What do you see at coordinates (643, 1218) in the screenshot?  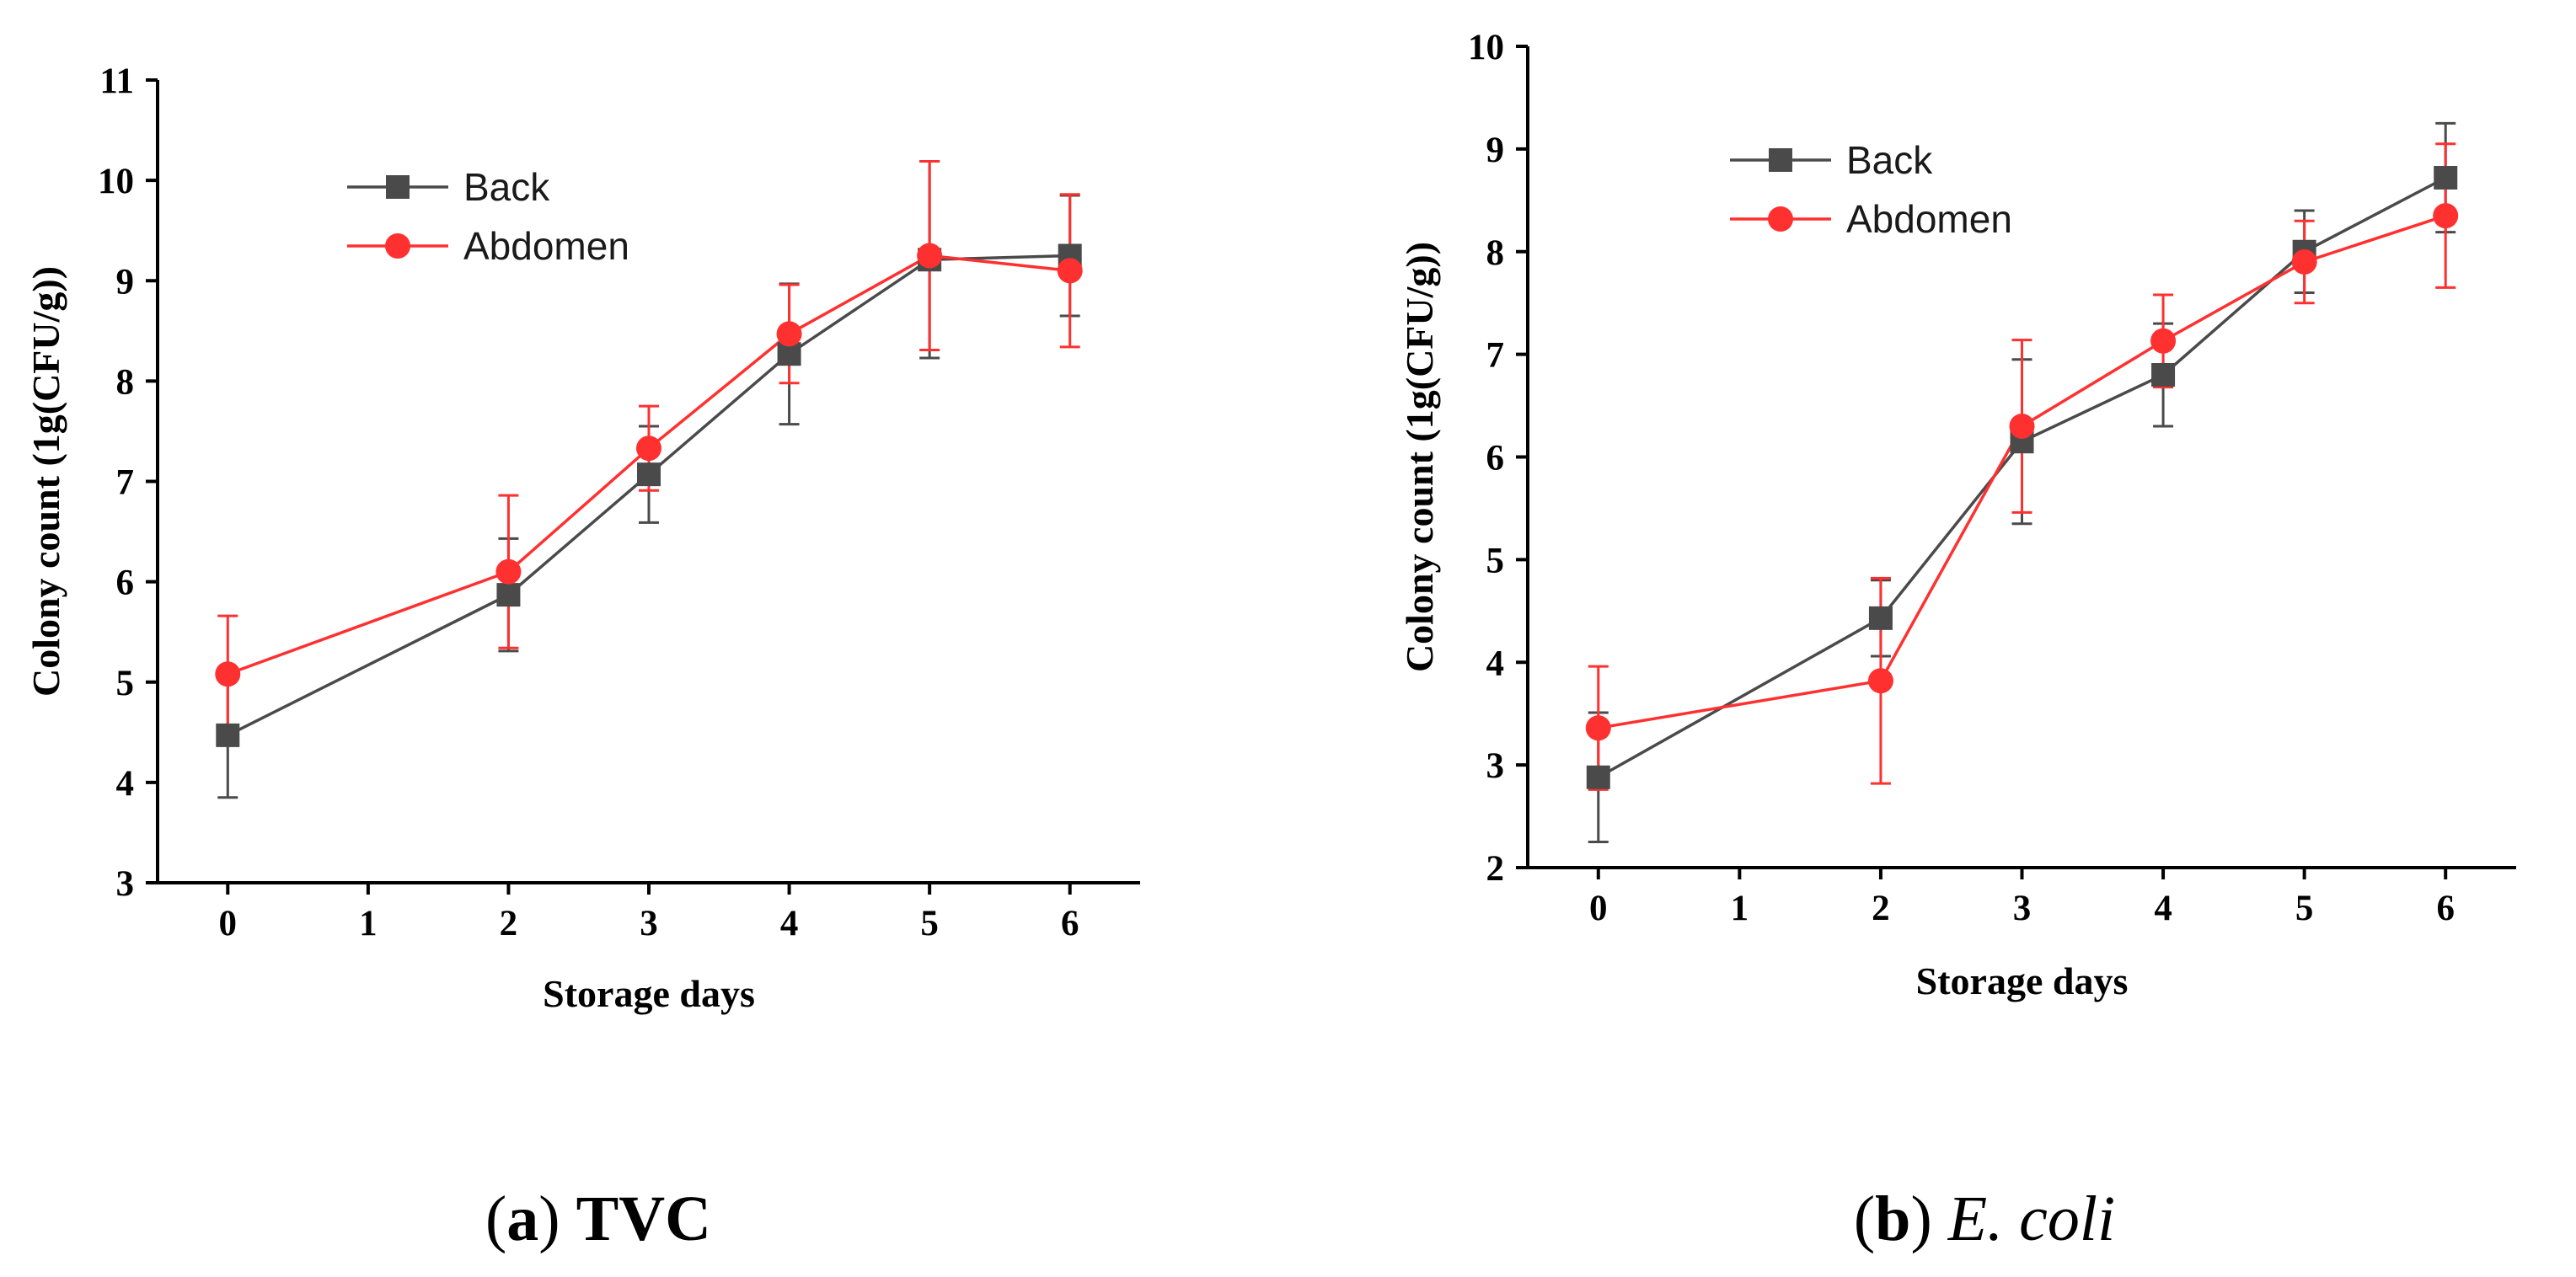 I see `caption-a-text: TVC` at bounding box center [643, 1218].